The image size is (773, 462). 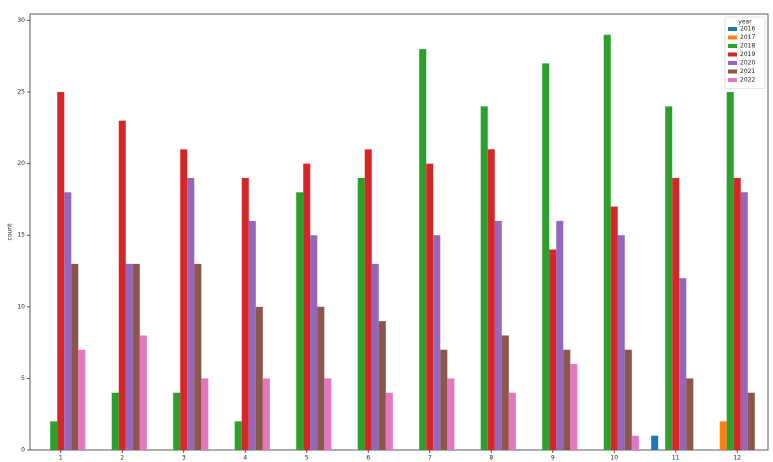 What do you see at coordinates (747, 46) in the screenshot?
I see `legend-label: 2018` at bounding box center [747, 46].